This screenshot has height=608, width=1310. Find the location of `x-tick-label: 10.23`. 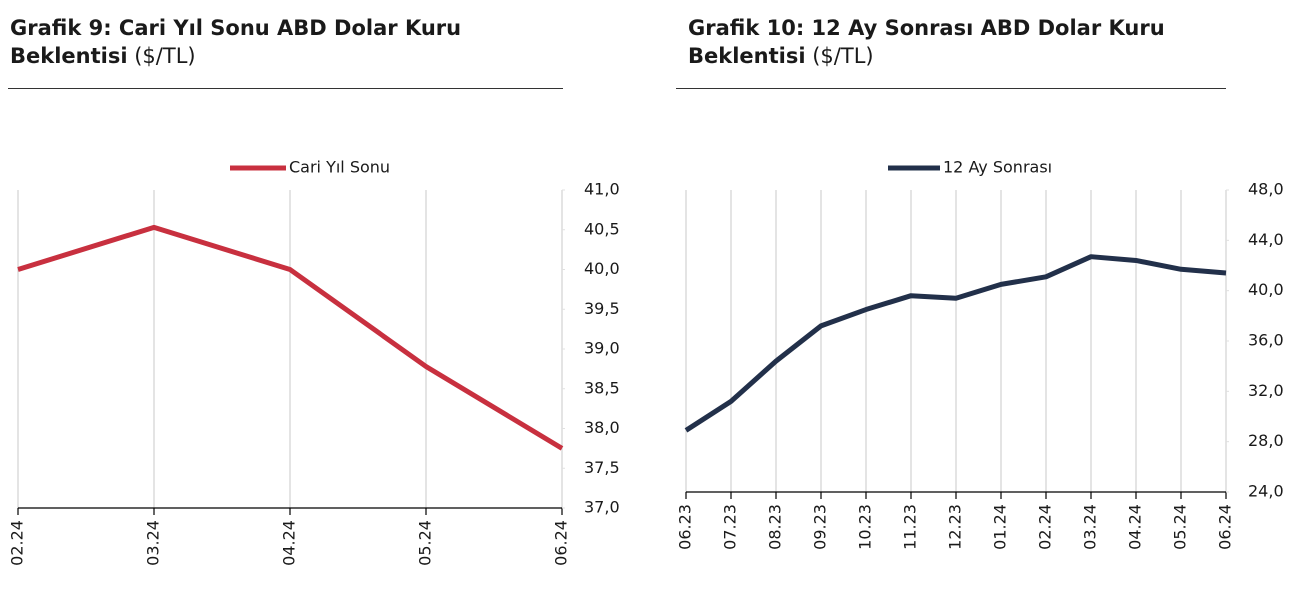

x-tick-label: 10.23 is located at coordinates (865, 527).